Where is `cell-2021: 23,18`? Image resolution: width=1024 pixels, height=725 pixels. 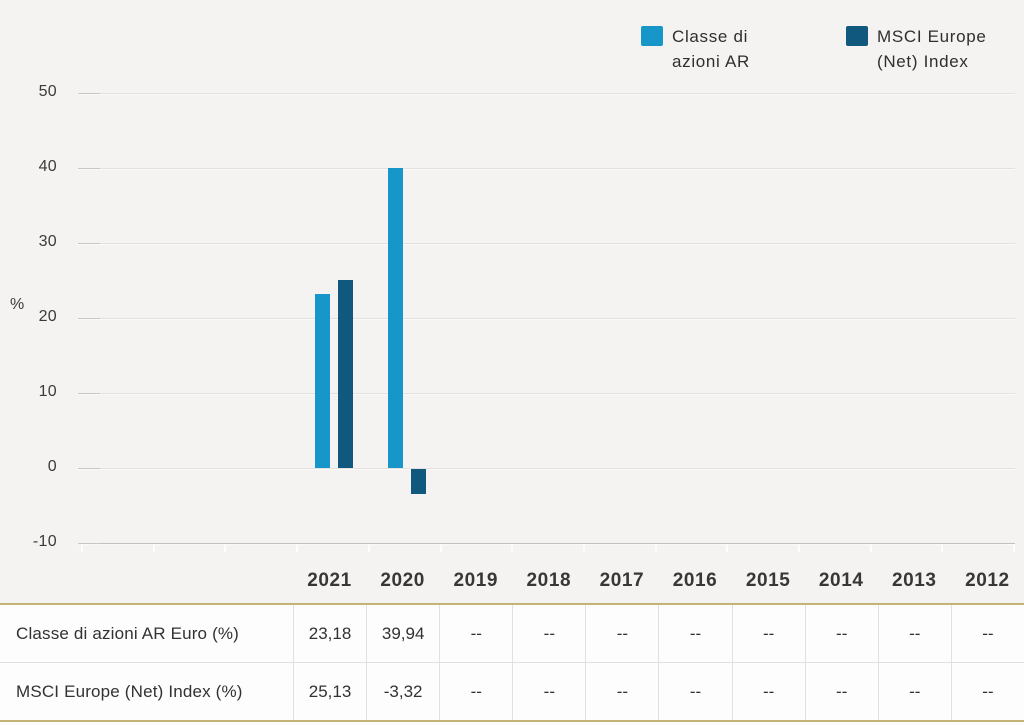 cell-2021: 23,18 is located at coordinates (329, 633).